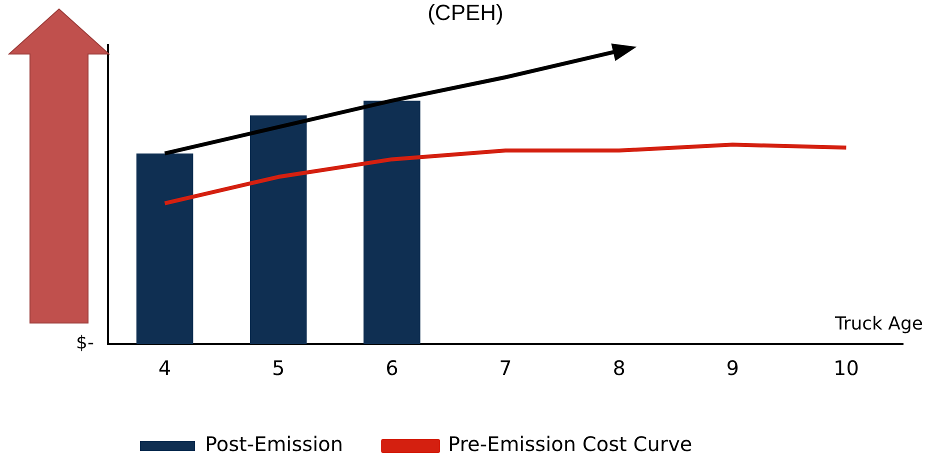 Image resolution: width=931 pixels, height=466 pixels. I want to click on x-tick-label: 6, so click(392, 368).